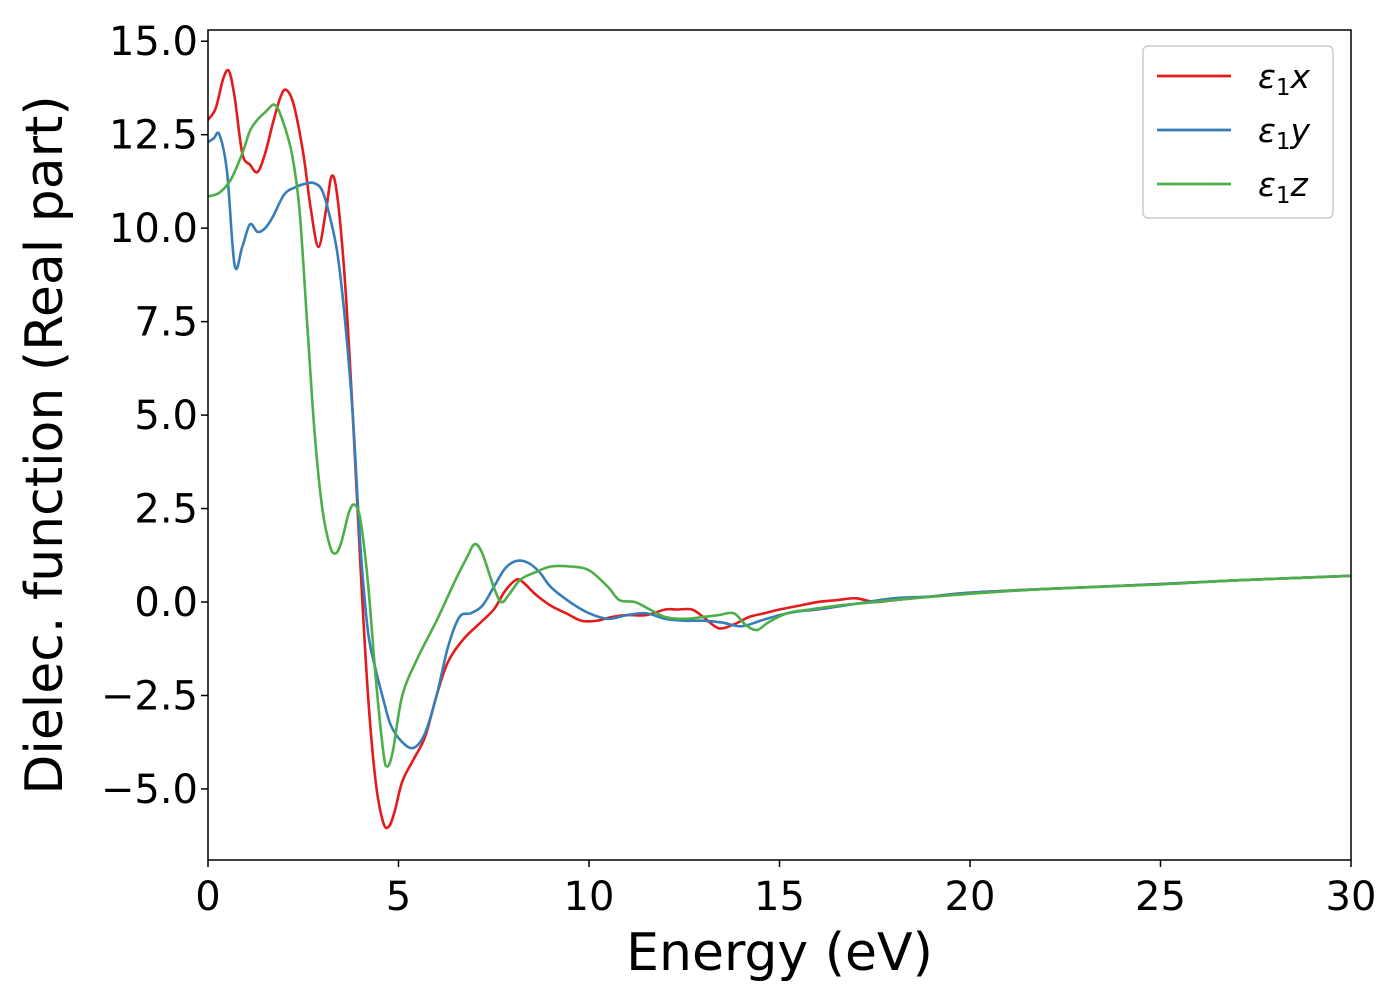  I want to click on y-tick-label: 0.0, so click(166, 603).